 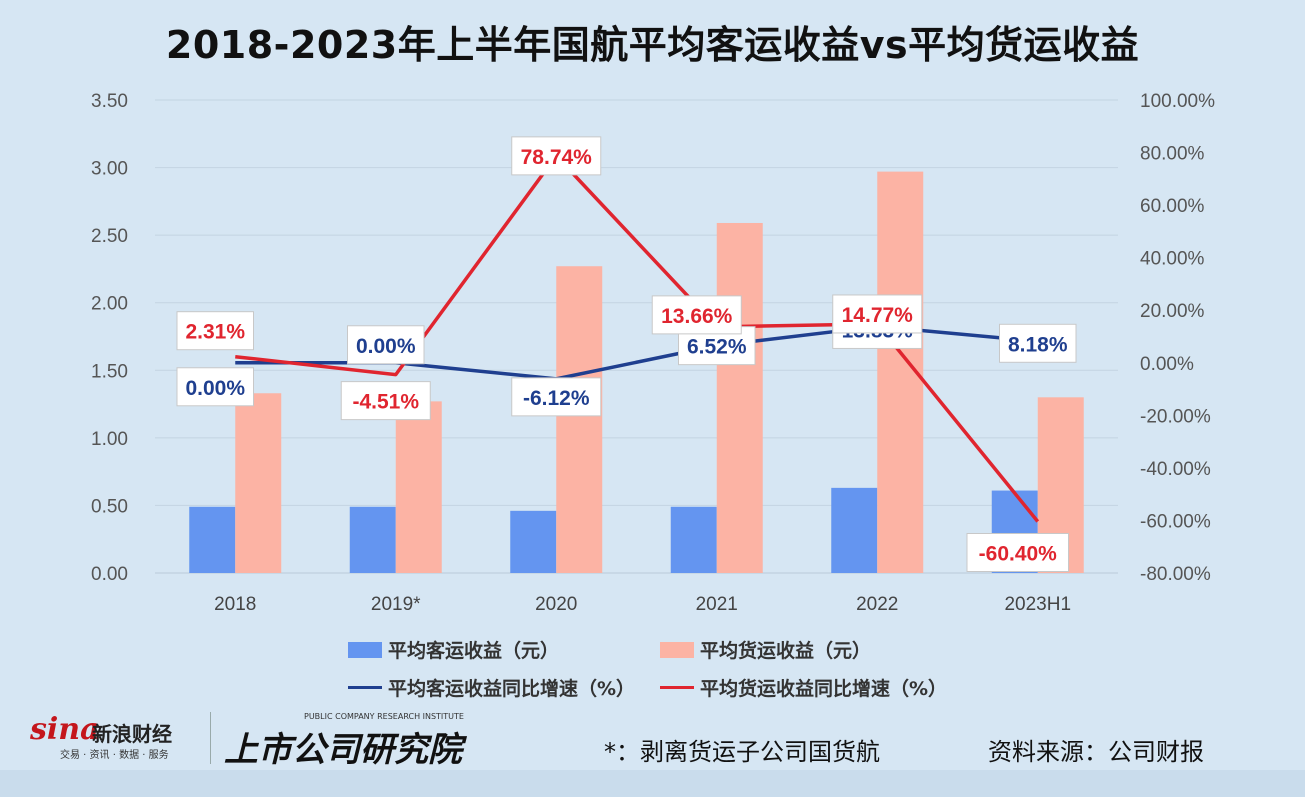 I want to click on institute-chinese-name: 上市公司研究院, so click(x=343, y=750).